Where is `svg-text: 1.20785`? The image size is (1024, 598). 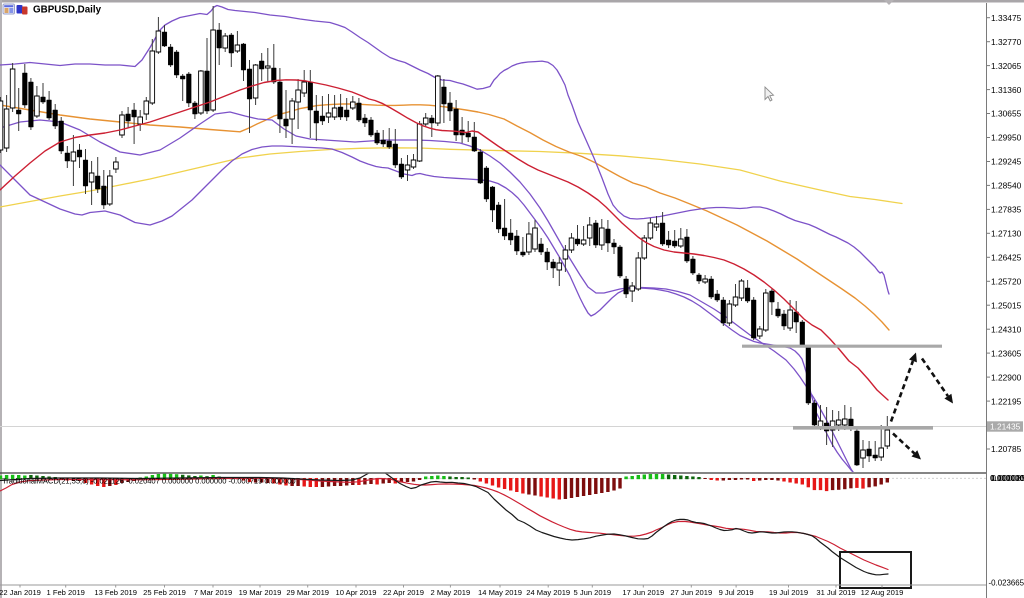
svg-text: 1.20785 is located at coordinates (1006, 449).